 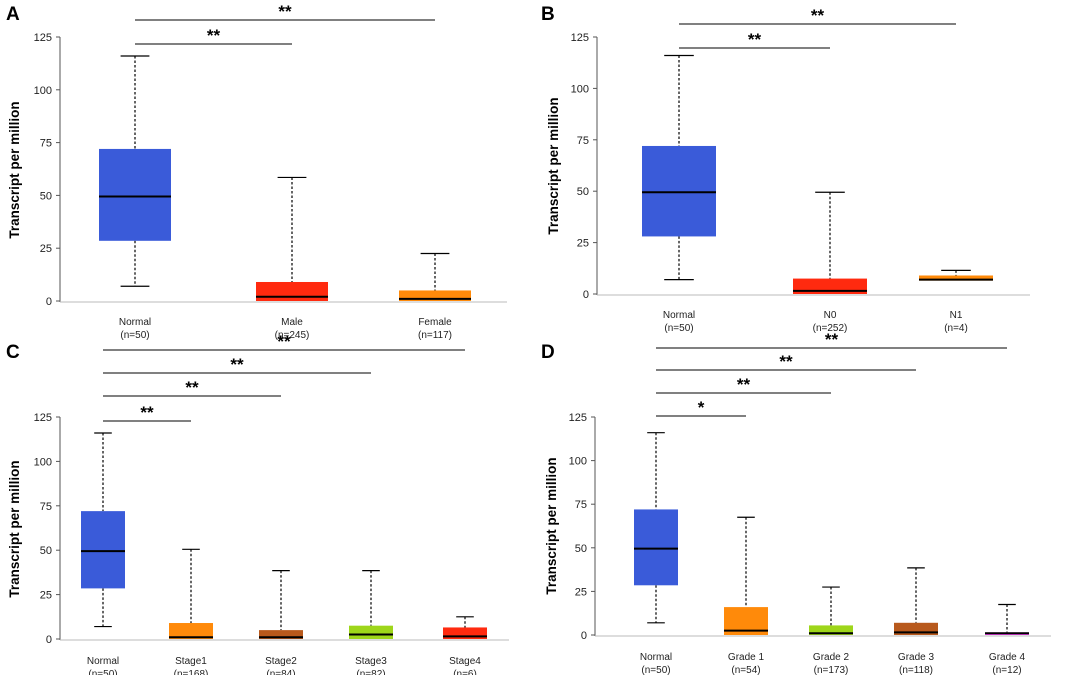 I want to click on x-category-count: (n=252), so click(x=830, y=328).